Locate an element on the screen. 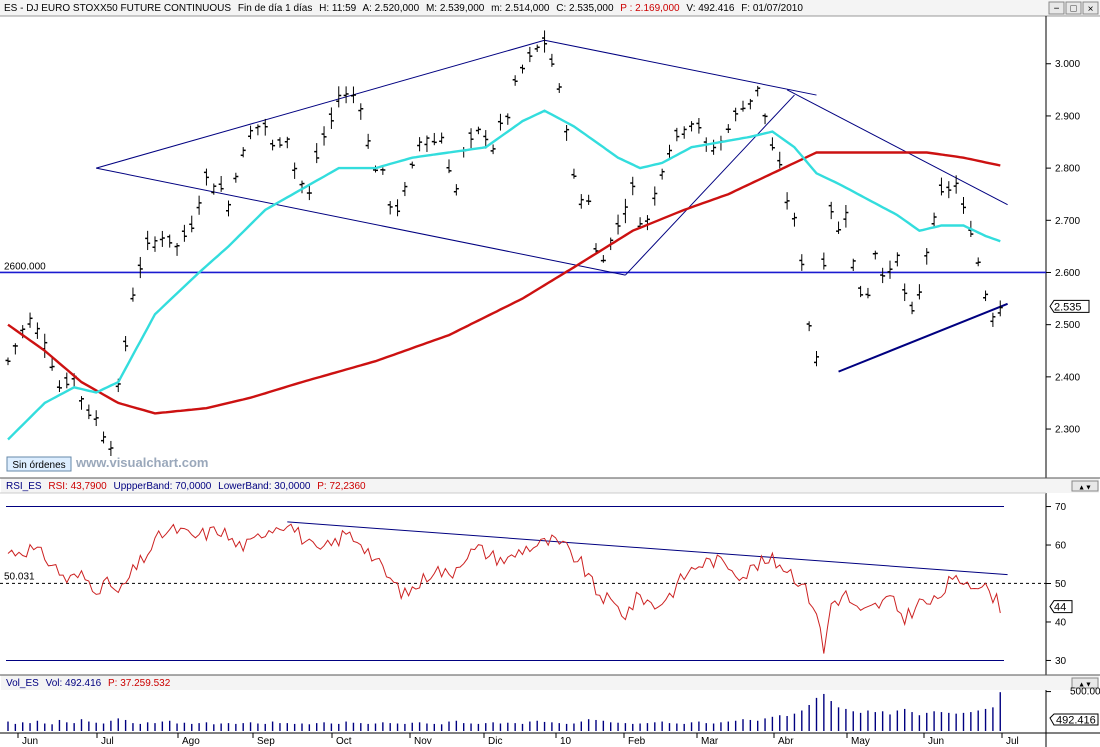  rsi-last-marker: 44 is located at coordinates (1061, 607).